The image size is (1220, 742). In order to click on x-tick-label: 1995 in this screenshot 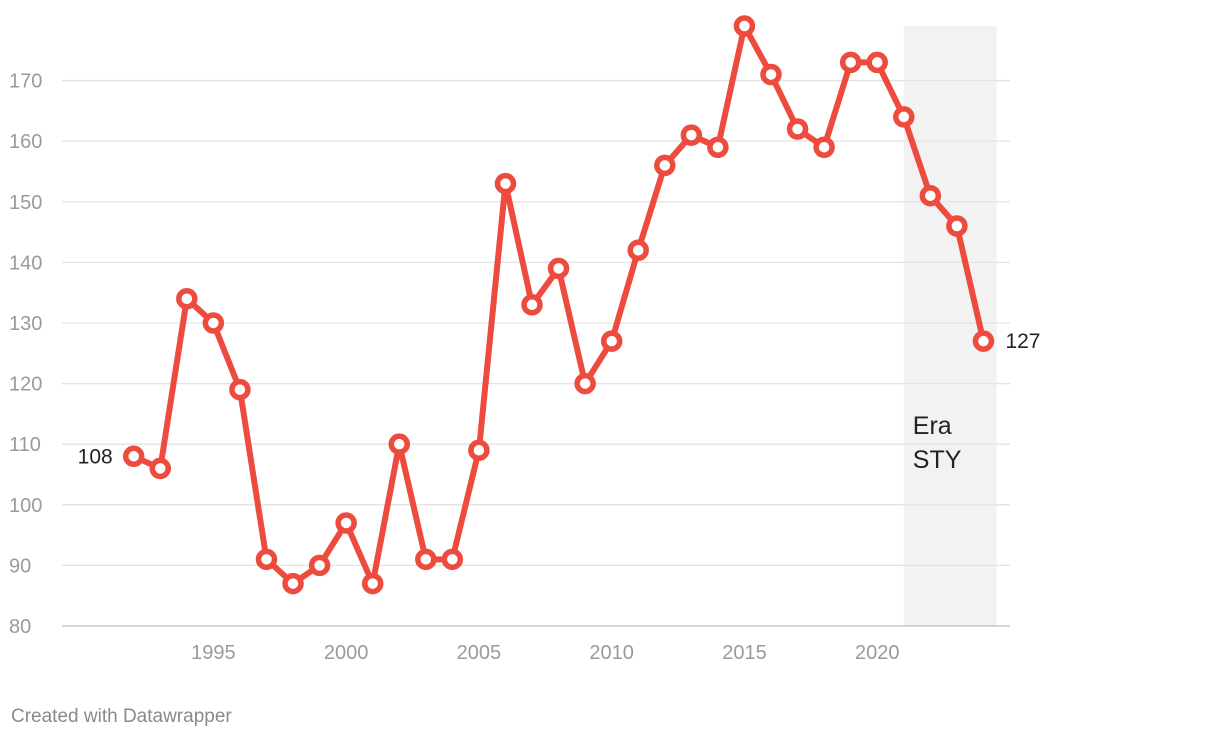, I will do `click(213, 653)`.